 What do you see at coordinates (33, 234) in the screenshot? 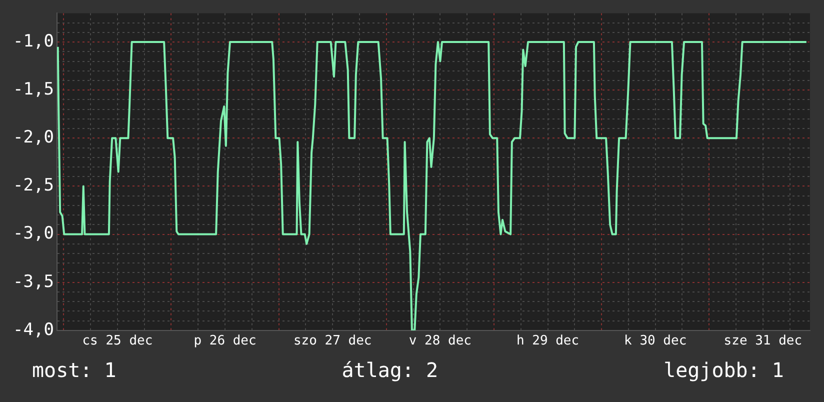
I see `y-tick-label: -3,0` at bounding box center [33, 234].